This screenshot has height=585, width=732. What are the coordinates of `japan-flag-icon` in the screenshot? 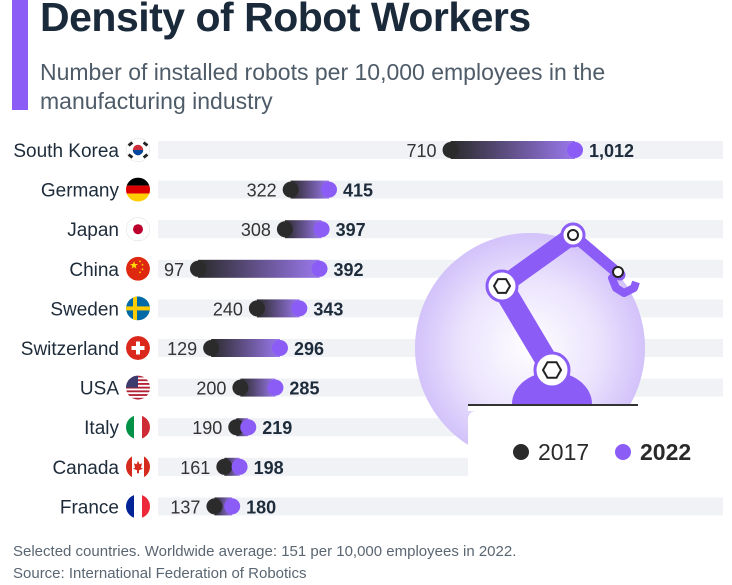 It's located at (138, 229).